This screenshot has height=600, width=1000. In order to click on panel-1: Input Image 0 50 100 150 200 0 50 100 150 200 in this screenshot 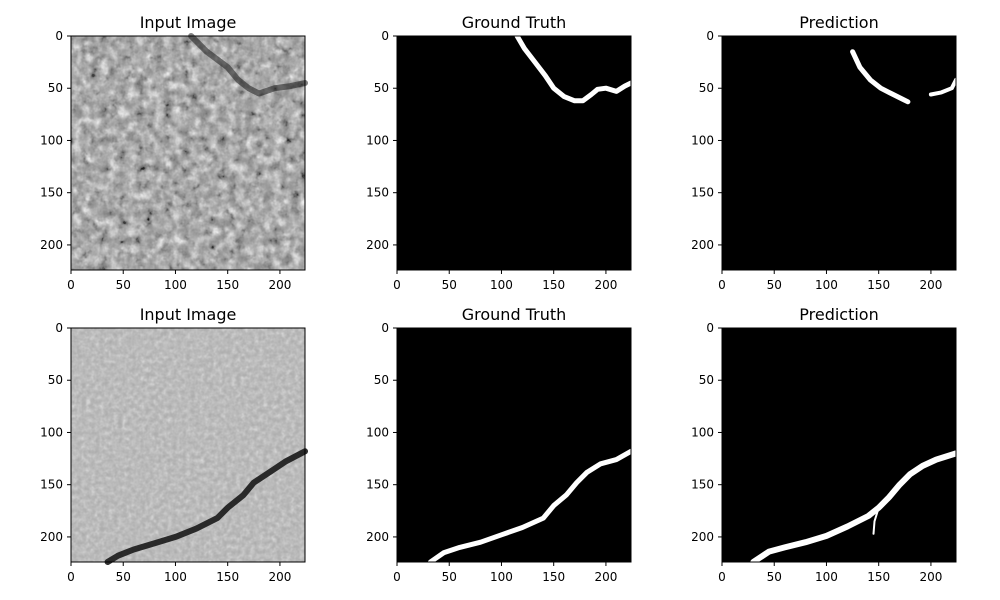, I will do `click(174, 152)`.